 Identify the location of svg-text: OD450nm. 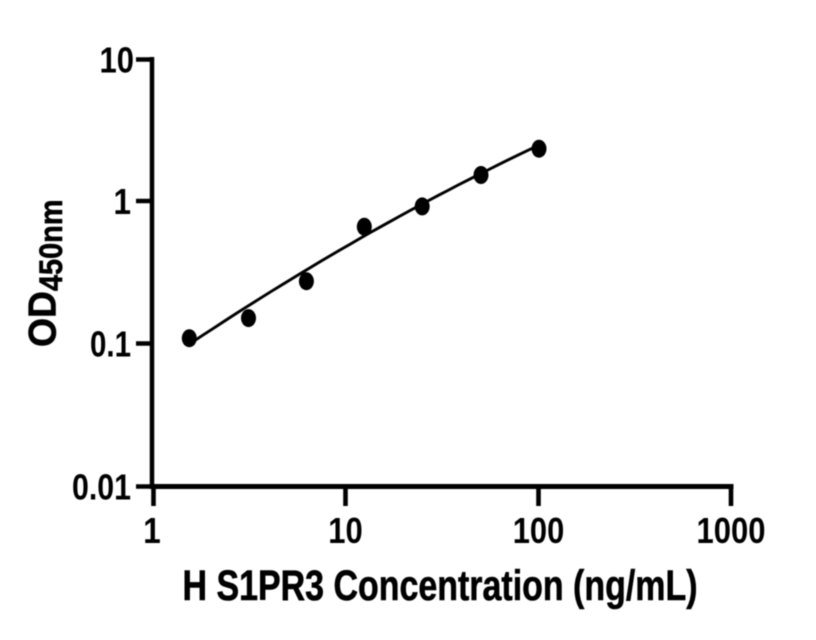
(46, 274).